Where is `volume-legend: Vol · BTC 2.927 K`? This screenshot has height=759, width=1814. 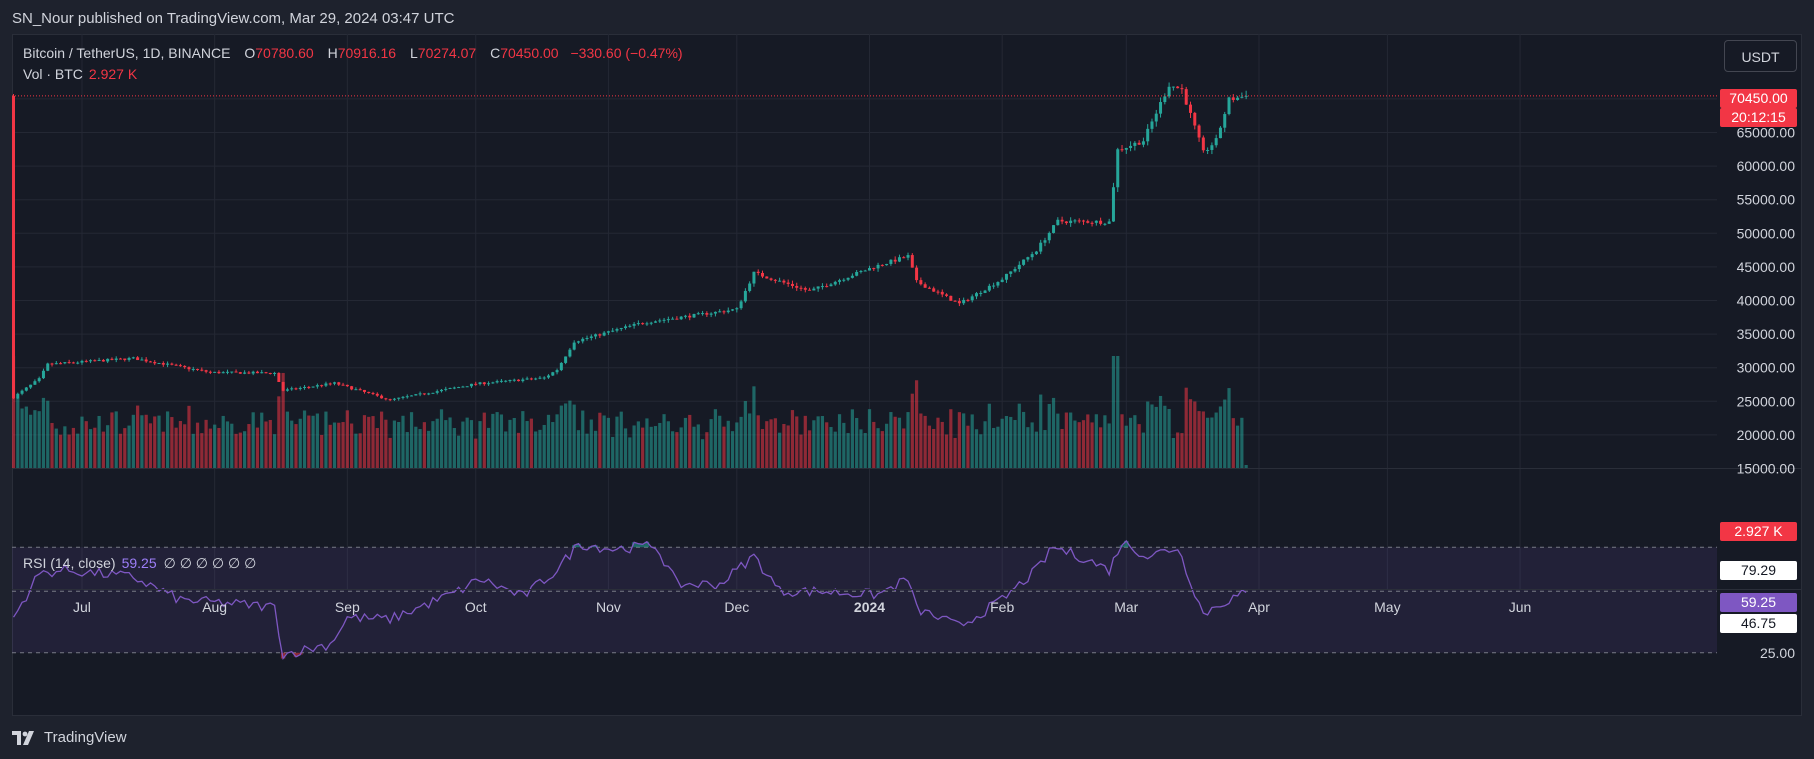 volume-legend: Vol · BTC 2.927 K is located at coordinates (80, 74).